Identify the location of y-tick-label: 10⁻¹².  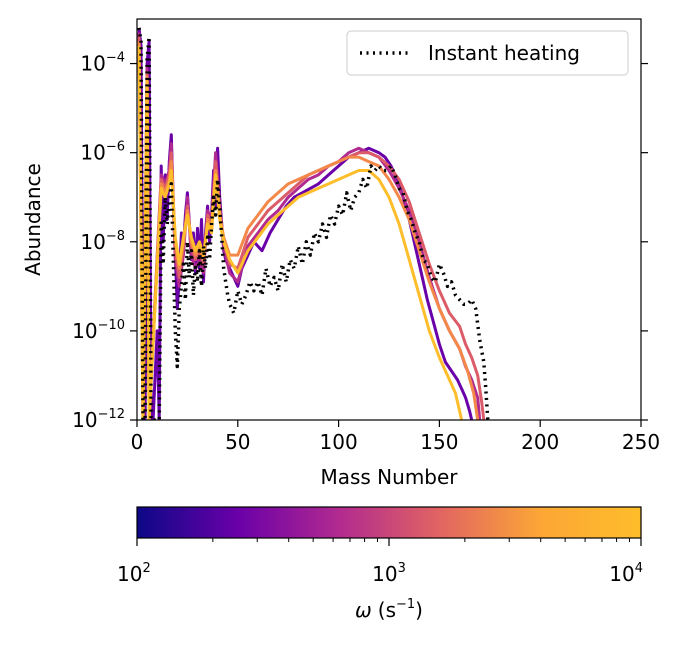
(98, 419).